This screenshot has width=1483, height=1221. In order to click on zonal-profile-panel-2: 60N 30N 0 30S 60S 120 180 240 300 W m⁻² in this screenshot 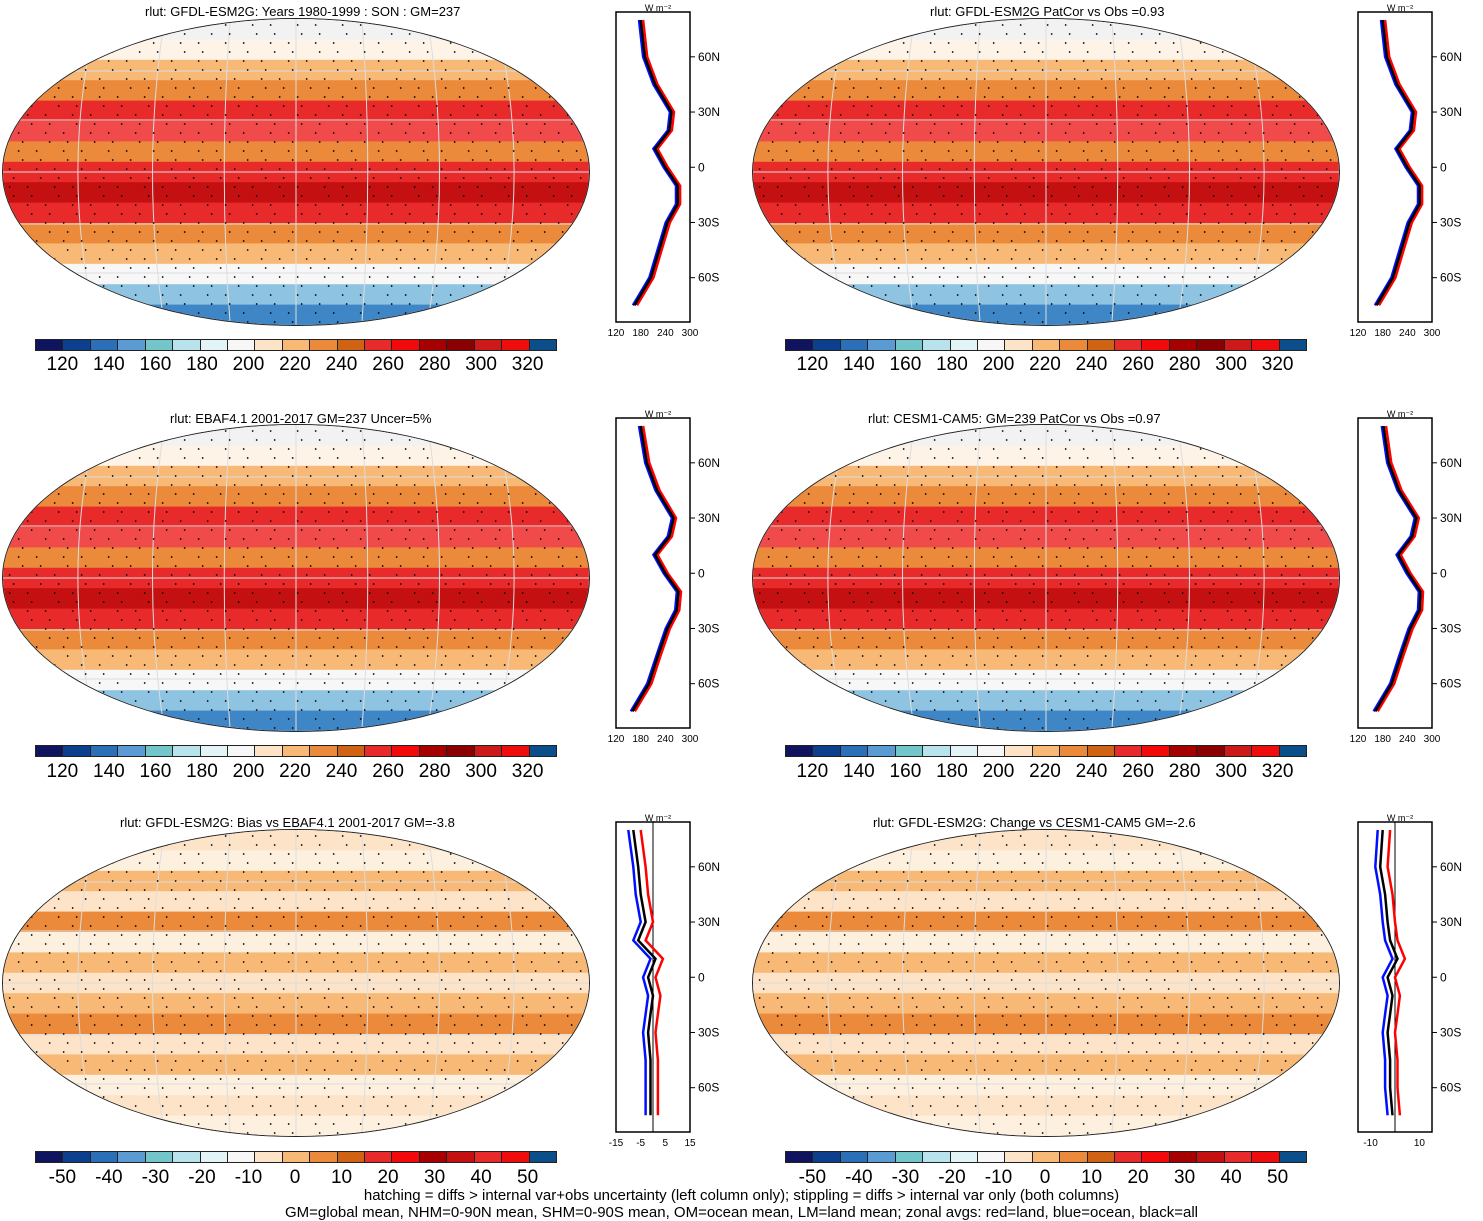, I will do `click(1407, 174)`.